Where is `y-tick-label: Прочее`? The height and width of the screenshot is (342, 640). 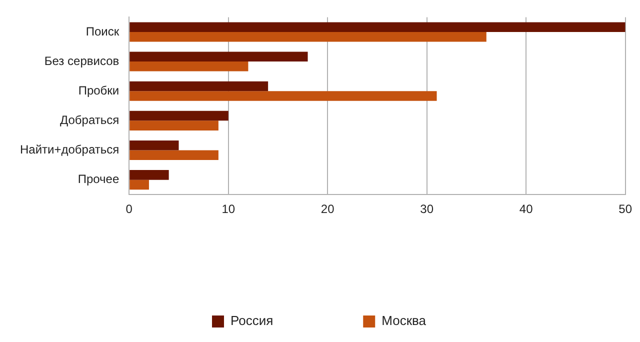
y-tick-label: Прочее is located at coordinates (99, 179).